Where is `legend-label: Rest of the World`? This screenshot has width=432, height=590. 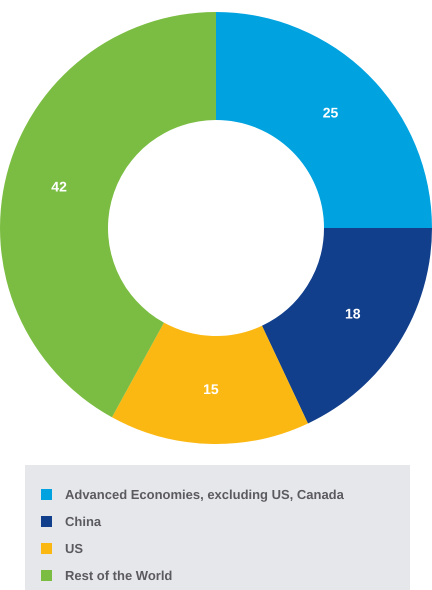 legend-label: Rest of the World is located at coordinates (118, 575).